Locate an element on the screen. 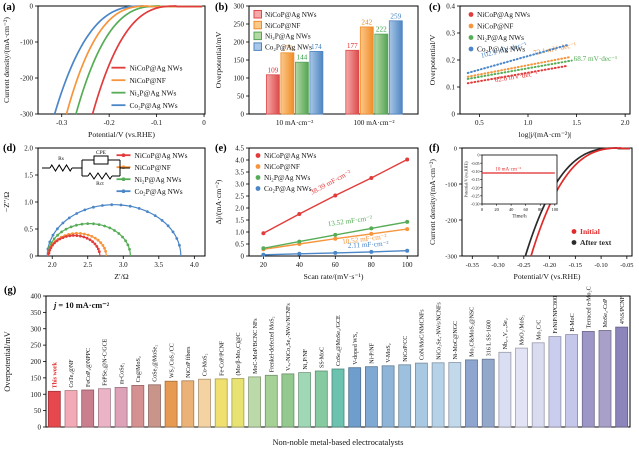 Image resolution: width=639 pixels, height=450 pixels. svg-text: -0.20 is located at coordinates (549, 265).